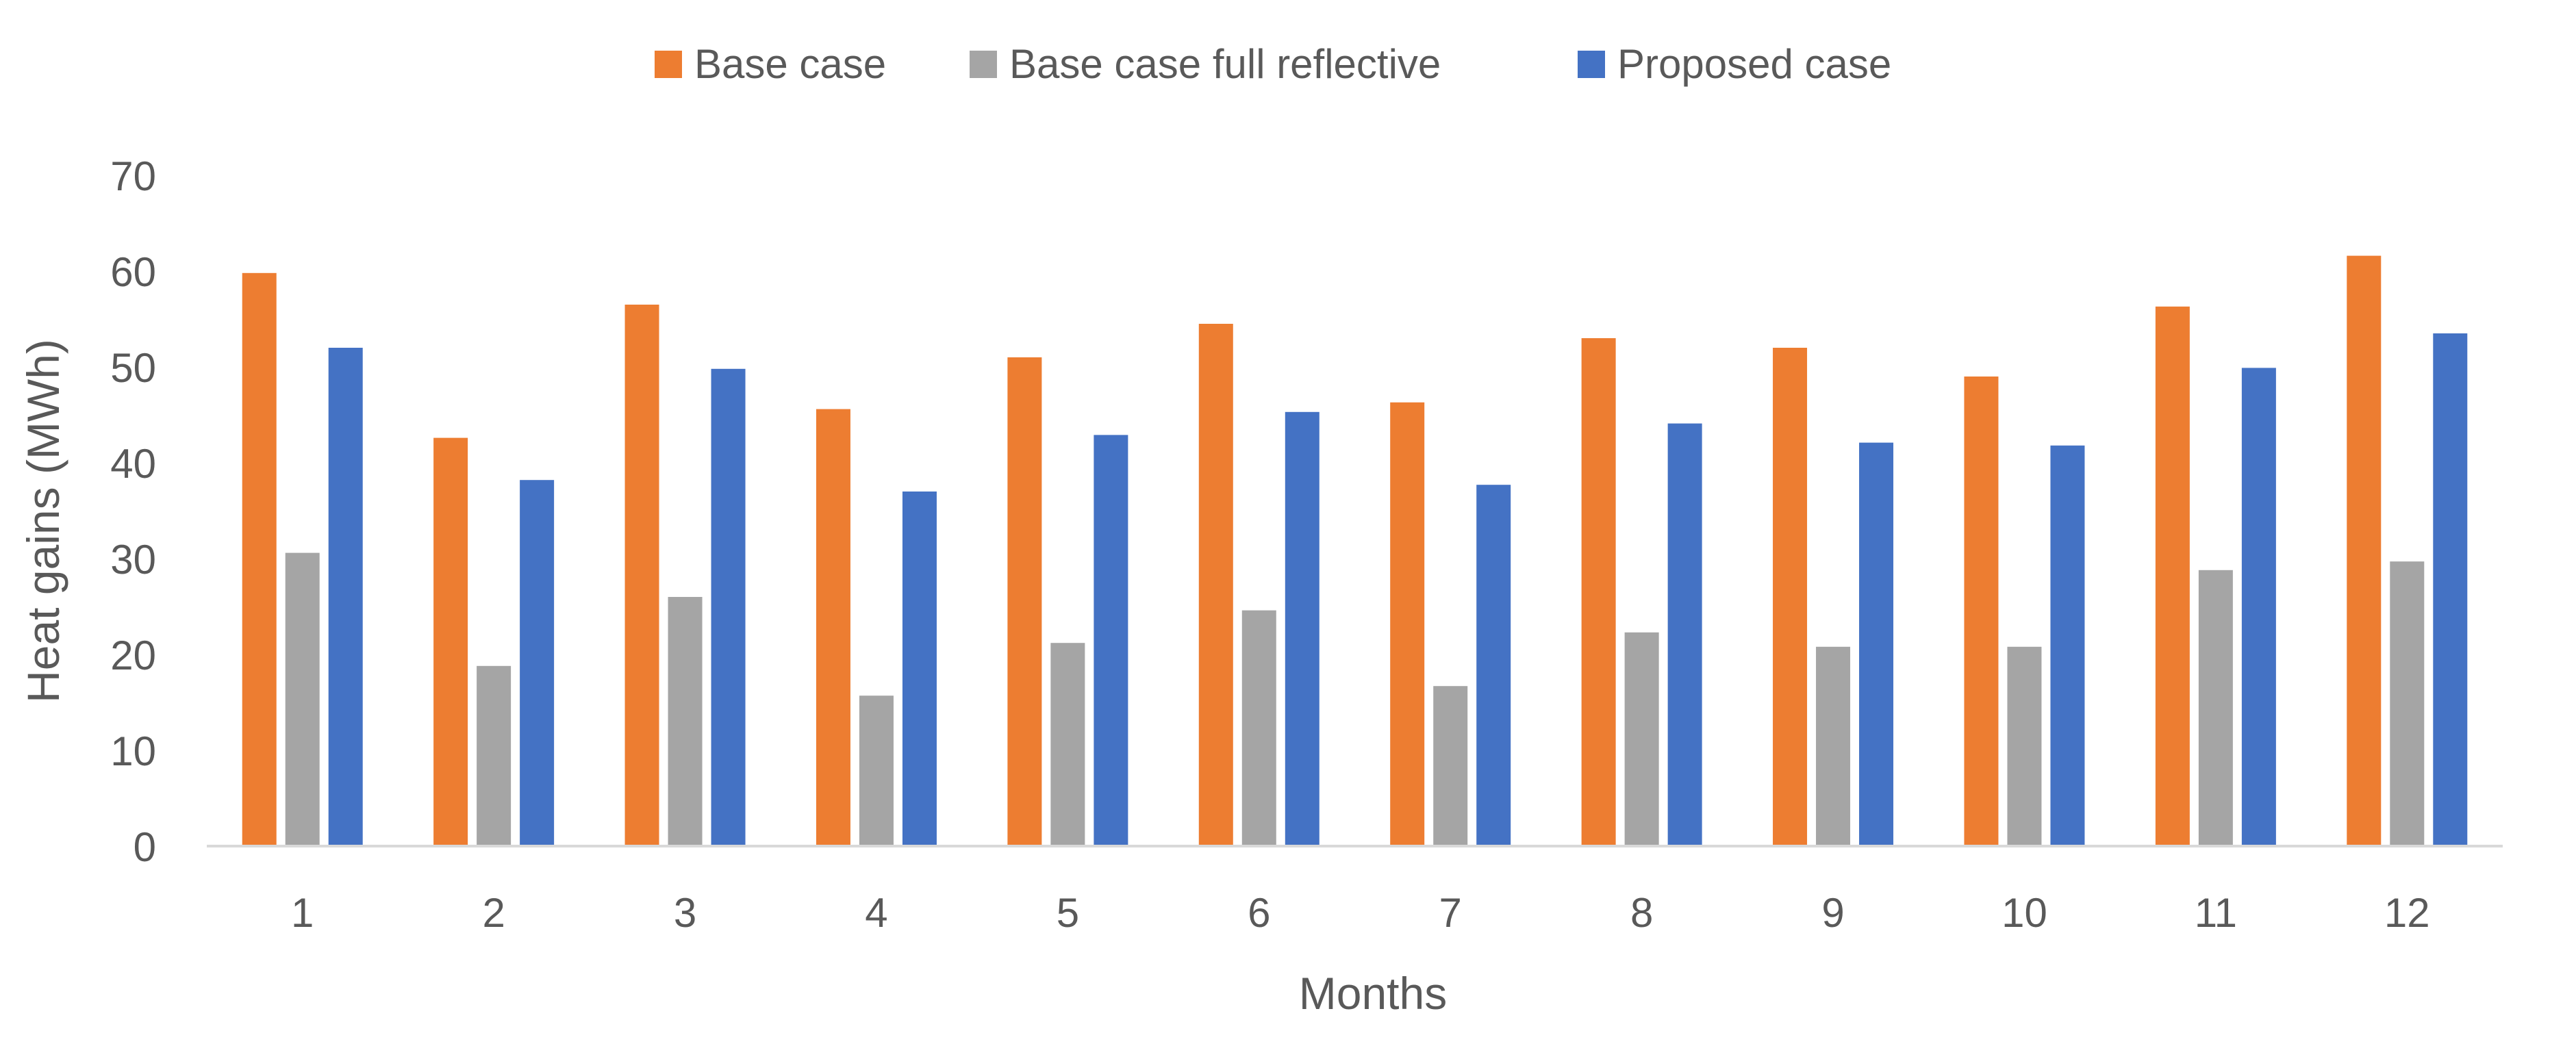  What do you see at coordinates (133, 511) in the screenshot?
I see `y-axis: 0 10 20 30 40 50 60 70` at bounding box center [133, 511].